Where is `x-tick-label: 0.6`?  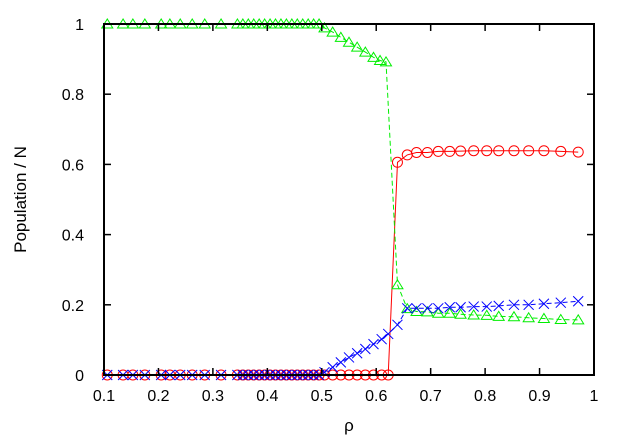
x-tick-label: 0.6 is located at coordinates (376, 396).